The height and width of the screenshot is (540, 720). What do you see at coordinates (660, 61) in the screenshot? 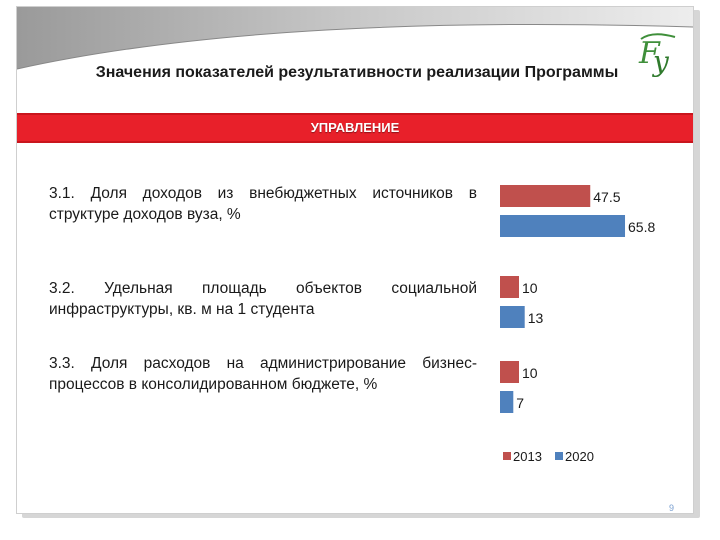
I see `svg-text: y` at bounding box center [660, 61].